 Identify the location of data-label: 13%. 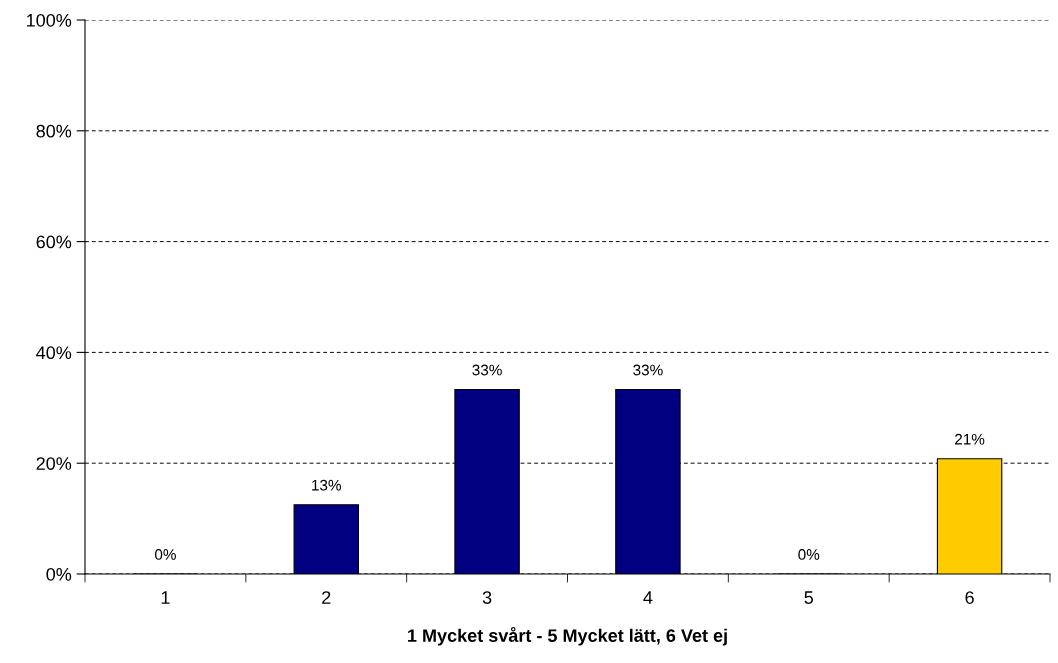
(326, 485).